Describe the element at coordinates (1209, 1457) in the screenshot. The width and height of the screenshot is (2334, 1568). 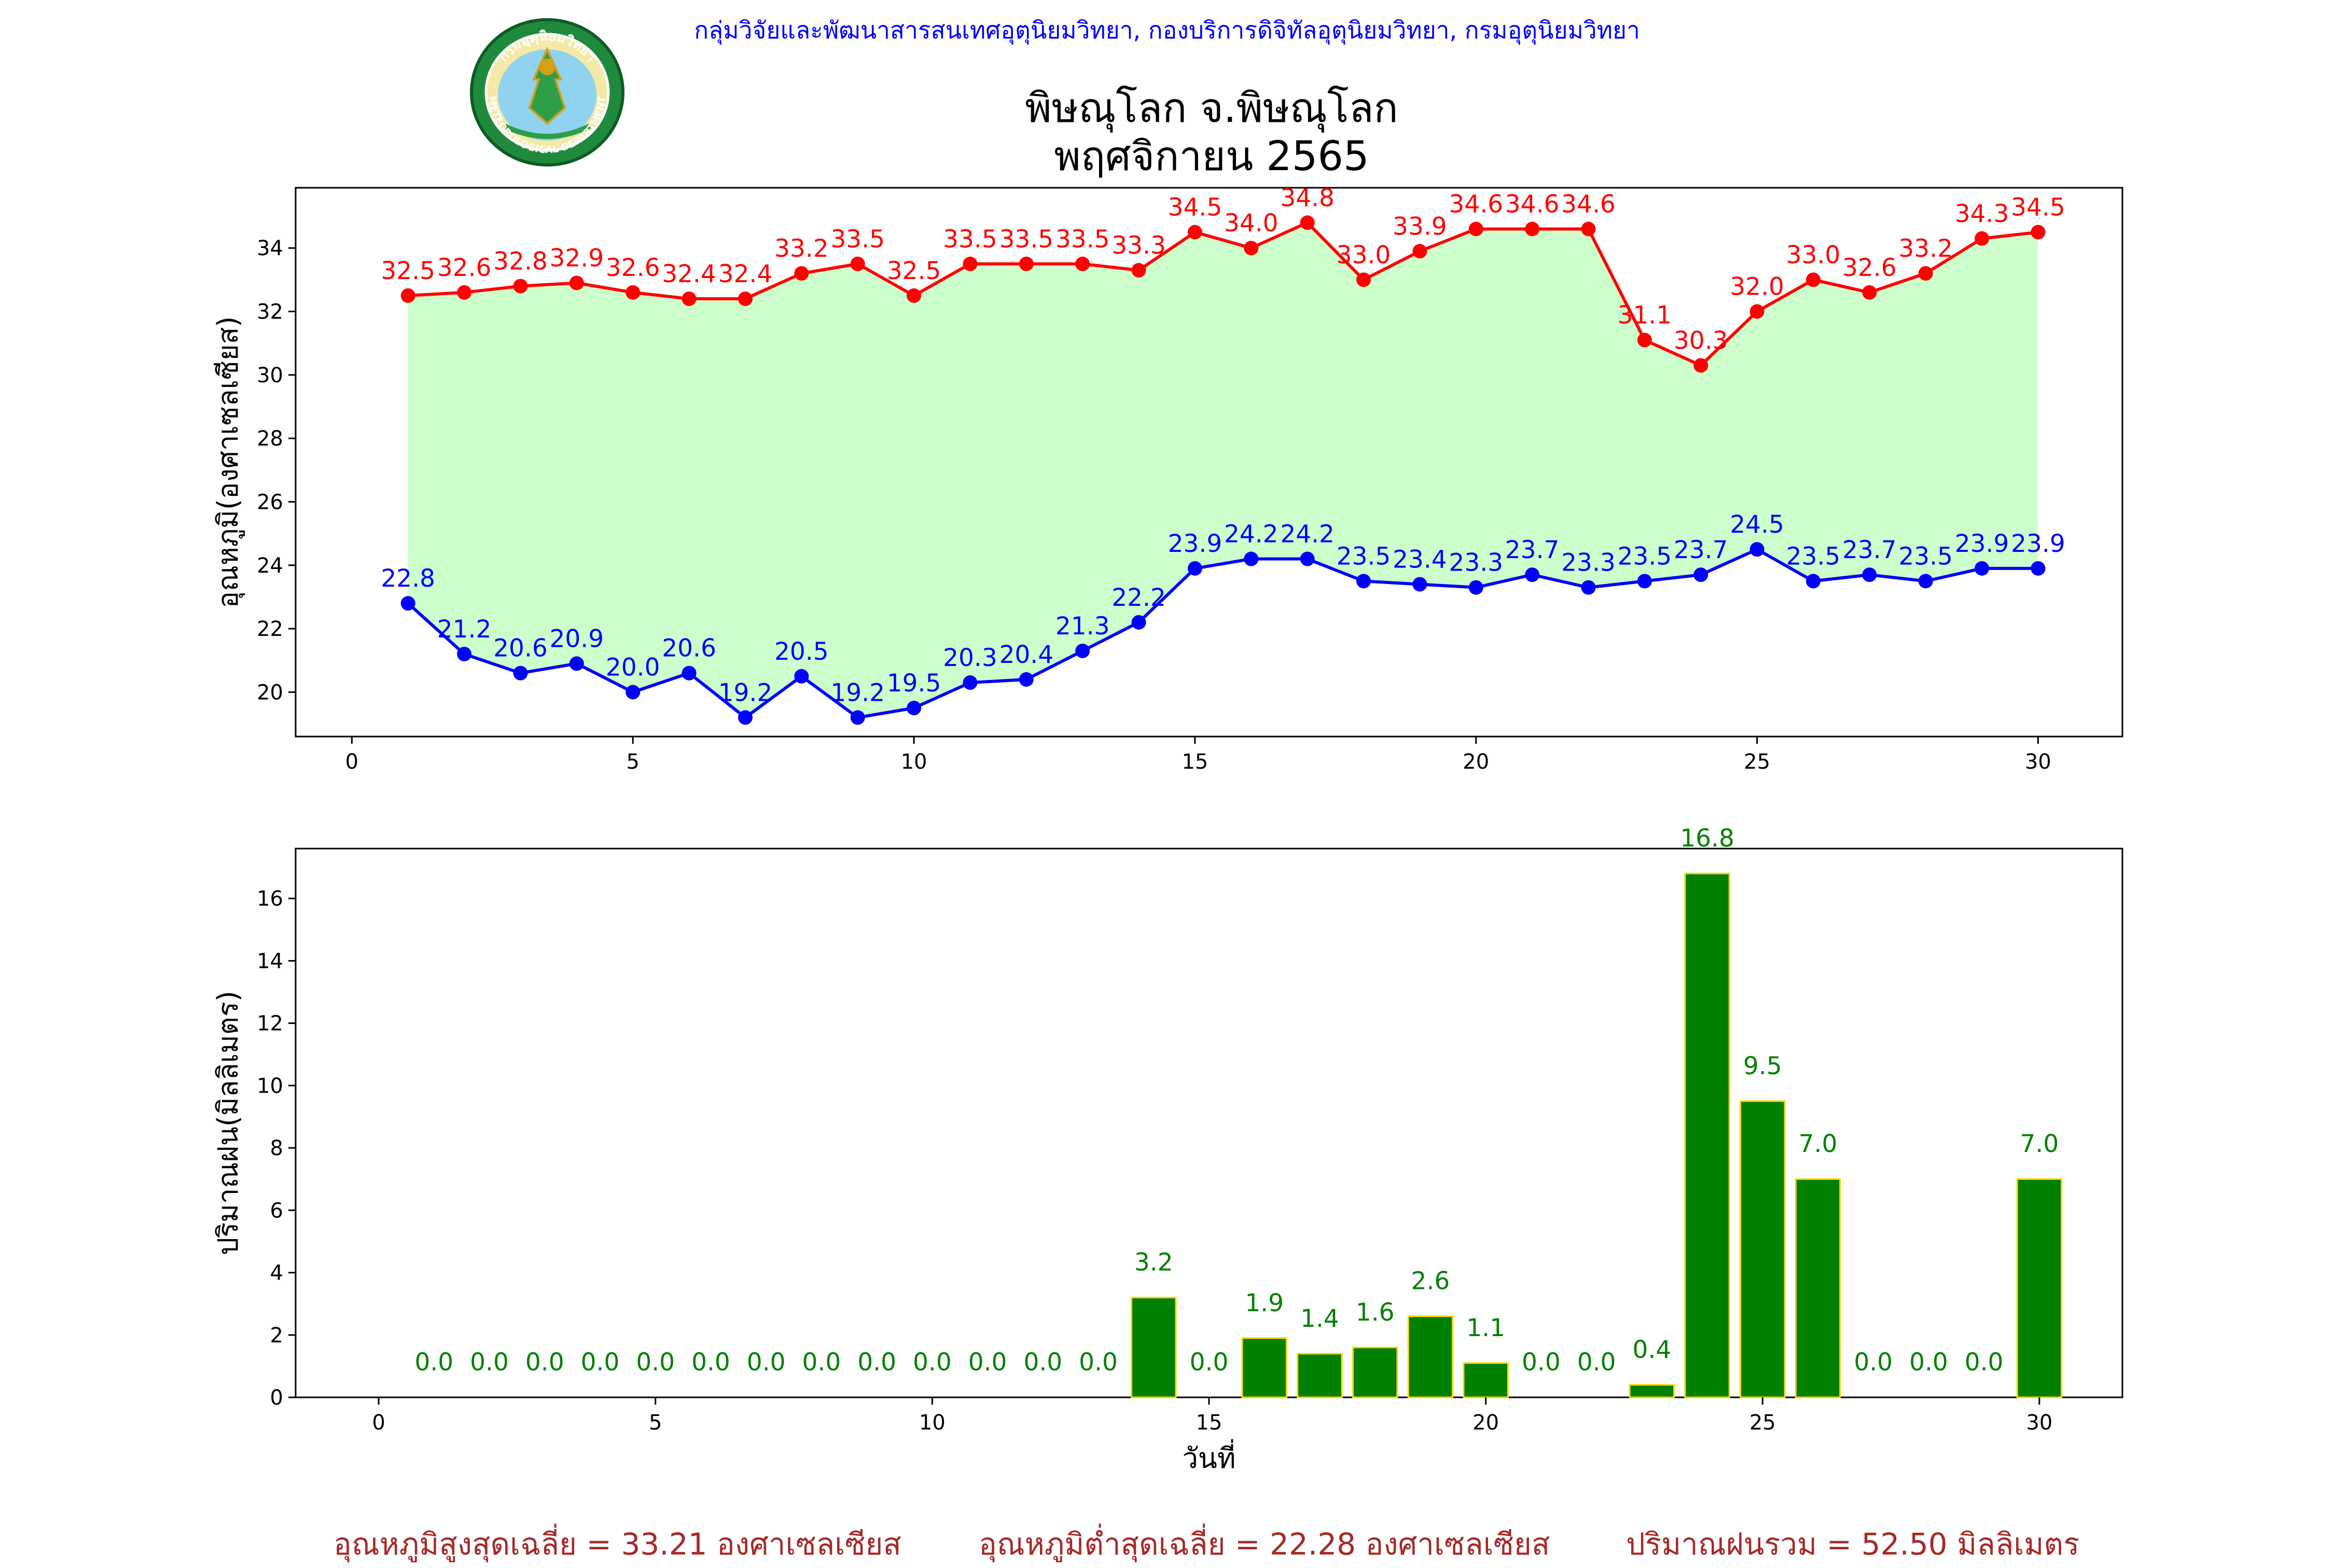
I see `rainfall-x-axis-label: วันที่` at that location.